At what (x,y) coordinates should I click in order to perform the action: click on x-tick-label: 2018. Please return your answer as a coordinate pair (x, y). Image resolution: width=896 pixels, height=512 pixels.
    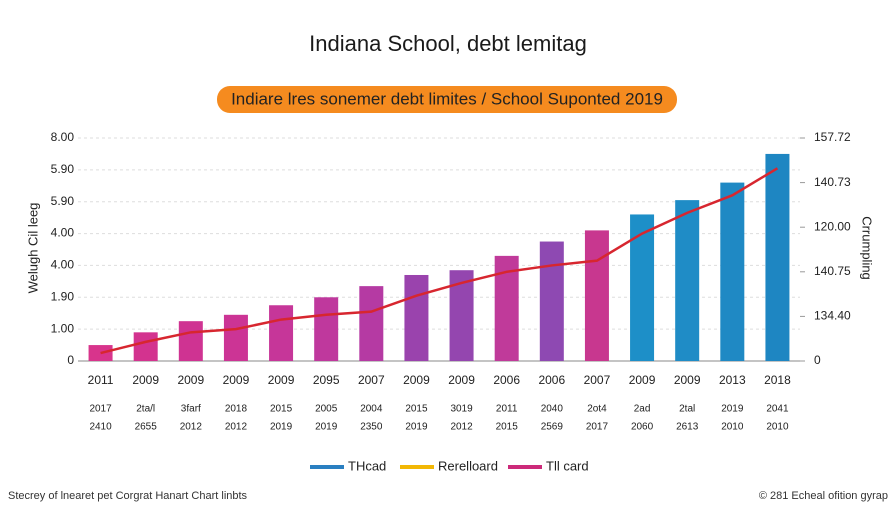
    Looking at the image, I should click on (777, 380).